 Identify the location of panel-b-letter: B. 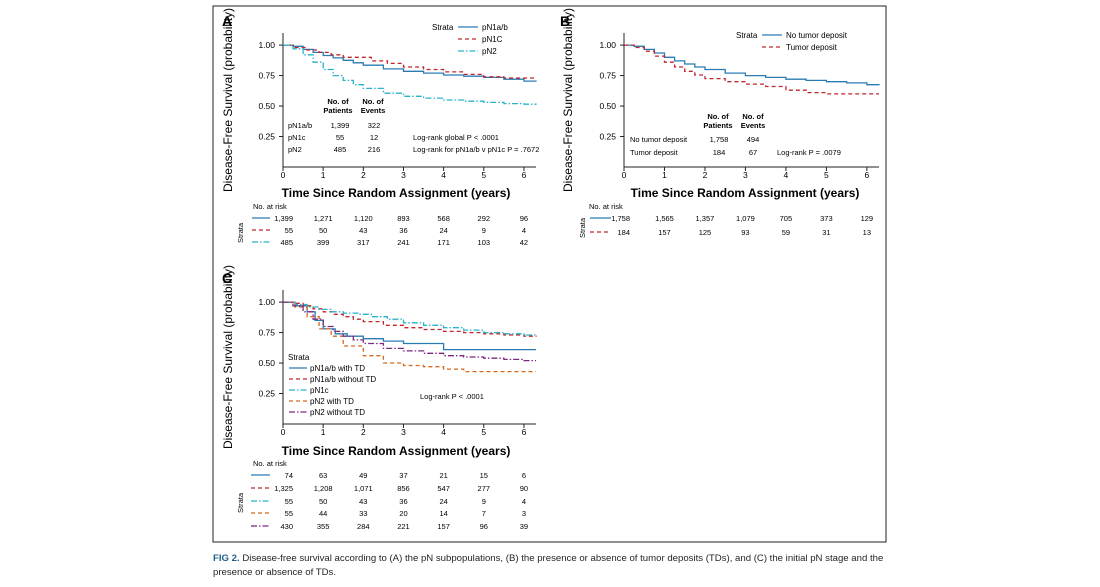
(565, 21).